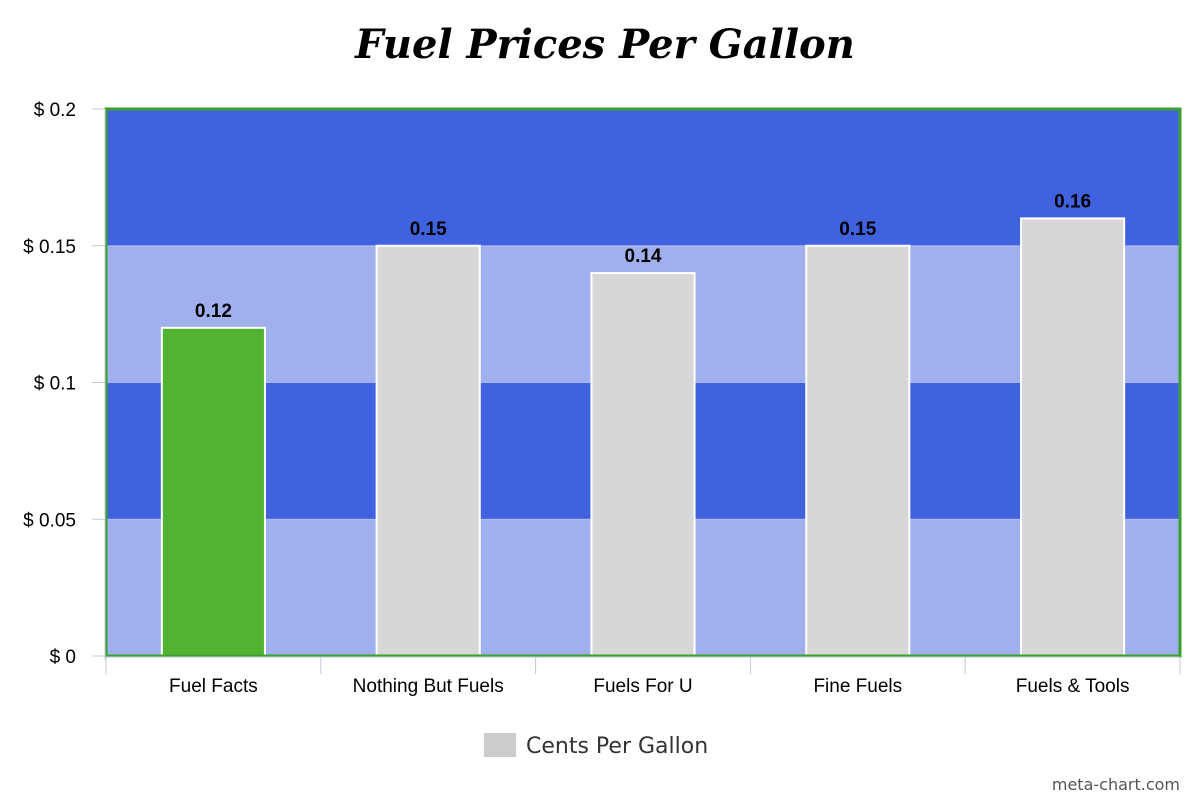 This screenshot has width=1200, height=800. Describe the element at coordinates (49, 247) in the screenshot. I see `y-tick-label: $ 0.15` at that location.